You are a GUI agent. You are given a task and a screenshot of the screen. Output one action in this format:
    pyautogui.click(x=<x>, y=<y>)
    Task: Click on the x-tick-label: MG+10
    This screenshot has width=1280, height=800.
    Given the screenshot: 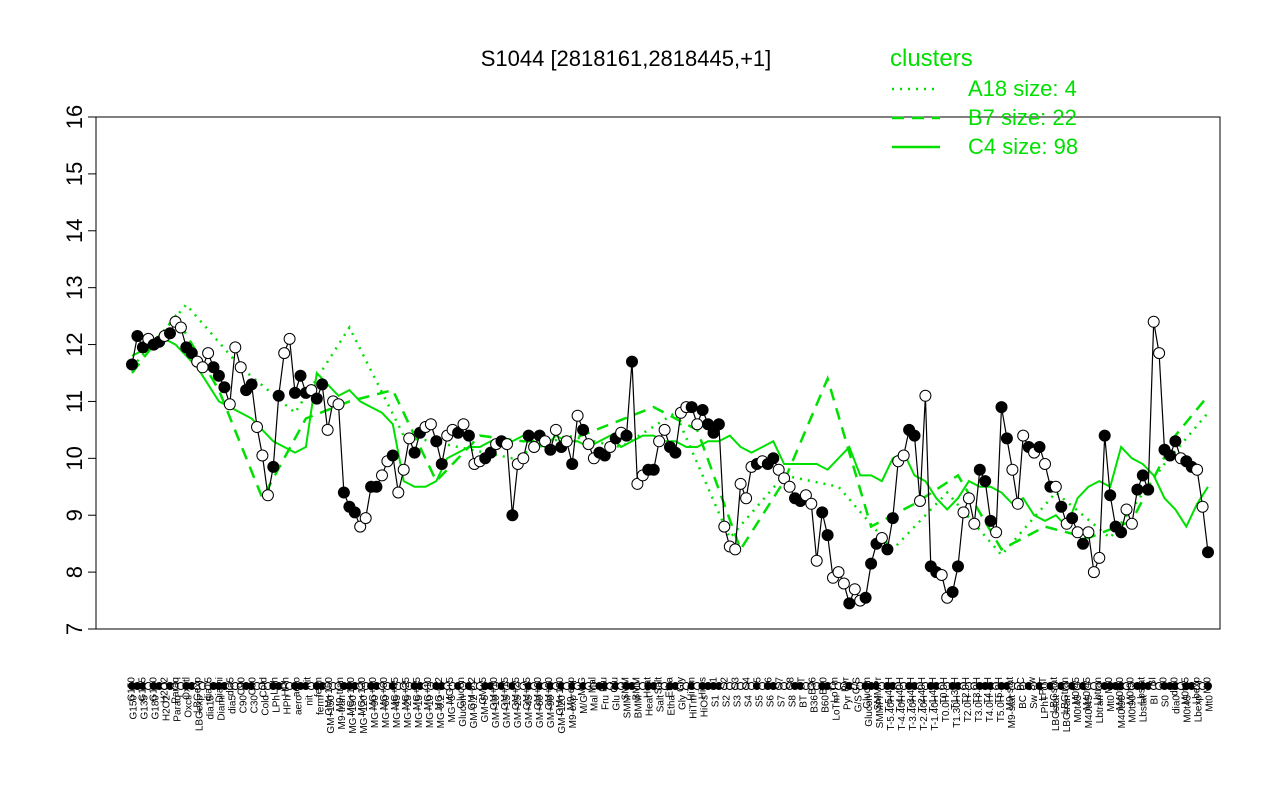 What is the action you would take?
    pyautogui.click(x=428, y=694)
    